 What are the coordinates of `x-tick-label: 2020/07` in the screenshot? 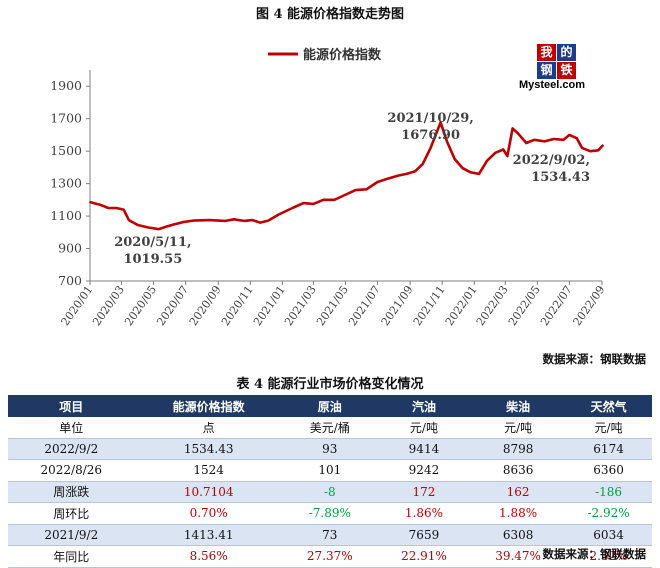 It's located at (172, 305).